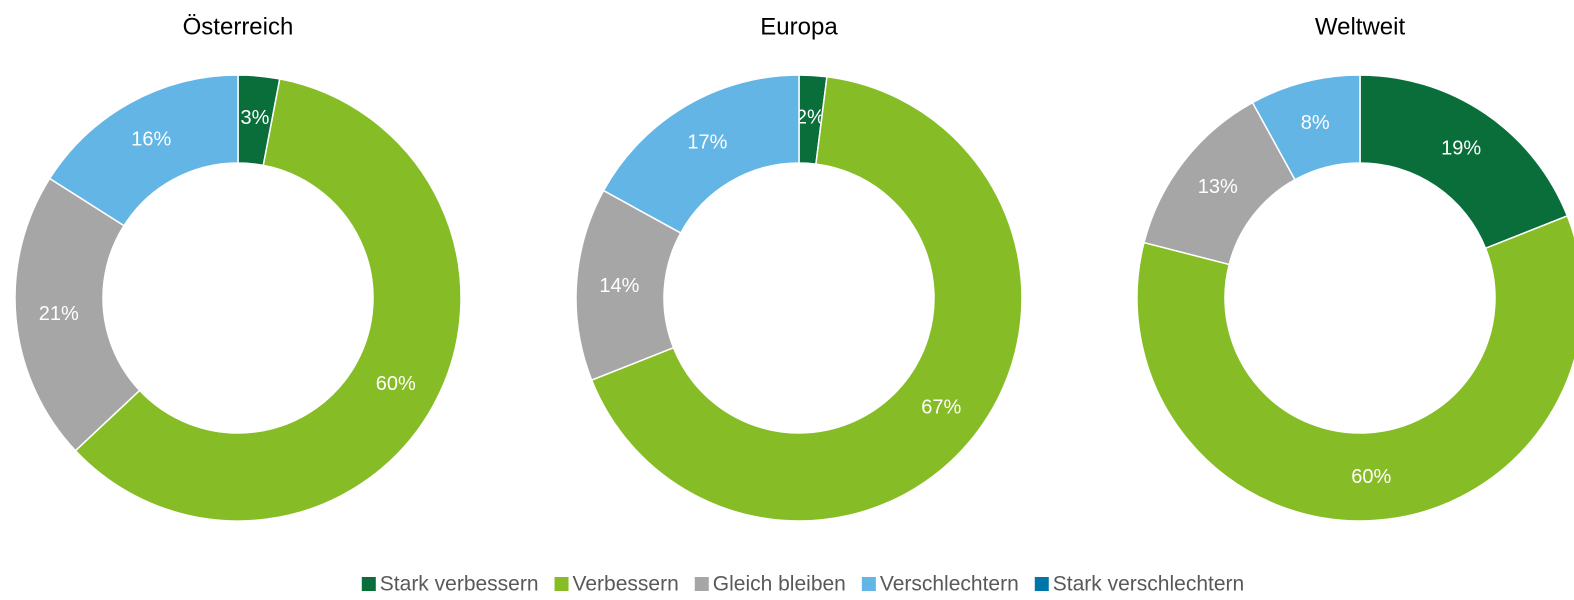  What do you see at coordinates (1461, 148) in the screenshot?
I see `data-label: 19%` at bounding box center [1461, 148].